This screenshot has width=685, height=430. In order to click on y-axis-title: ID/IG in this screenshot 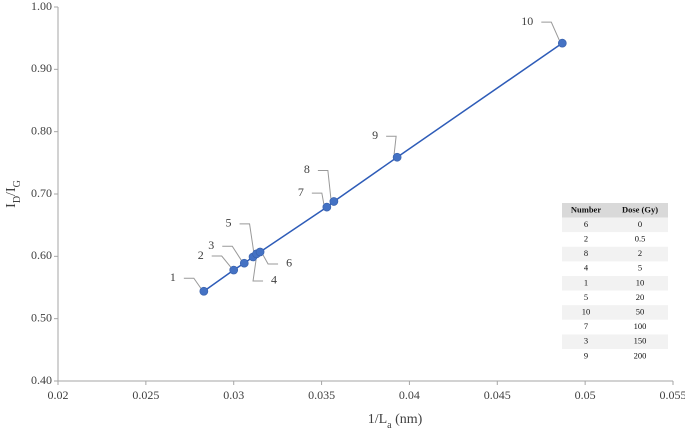, I will do `click(13, 194)`.